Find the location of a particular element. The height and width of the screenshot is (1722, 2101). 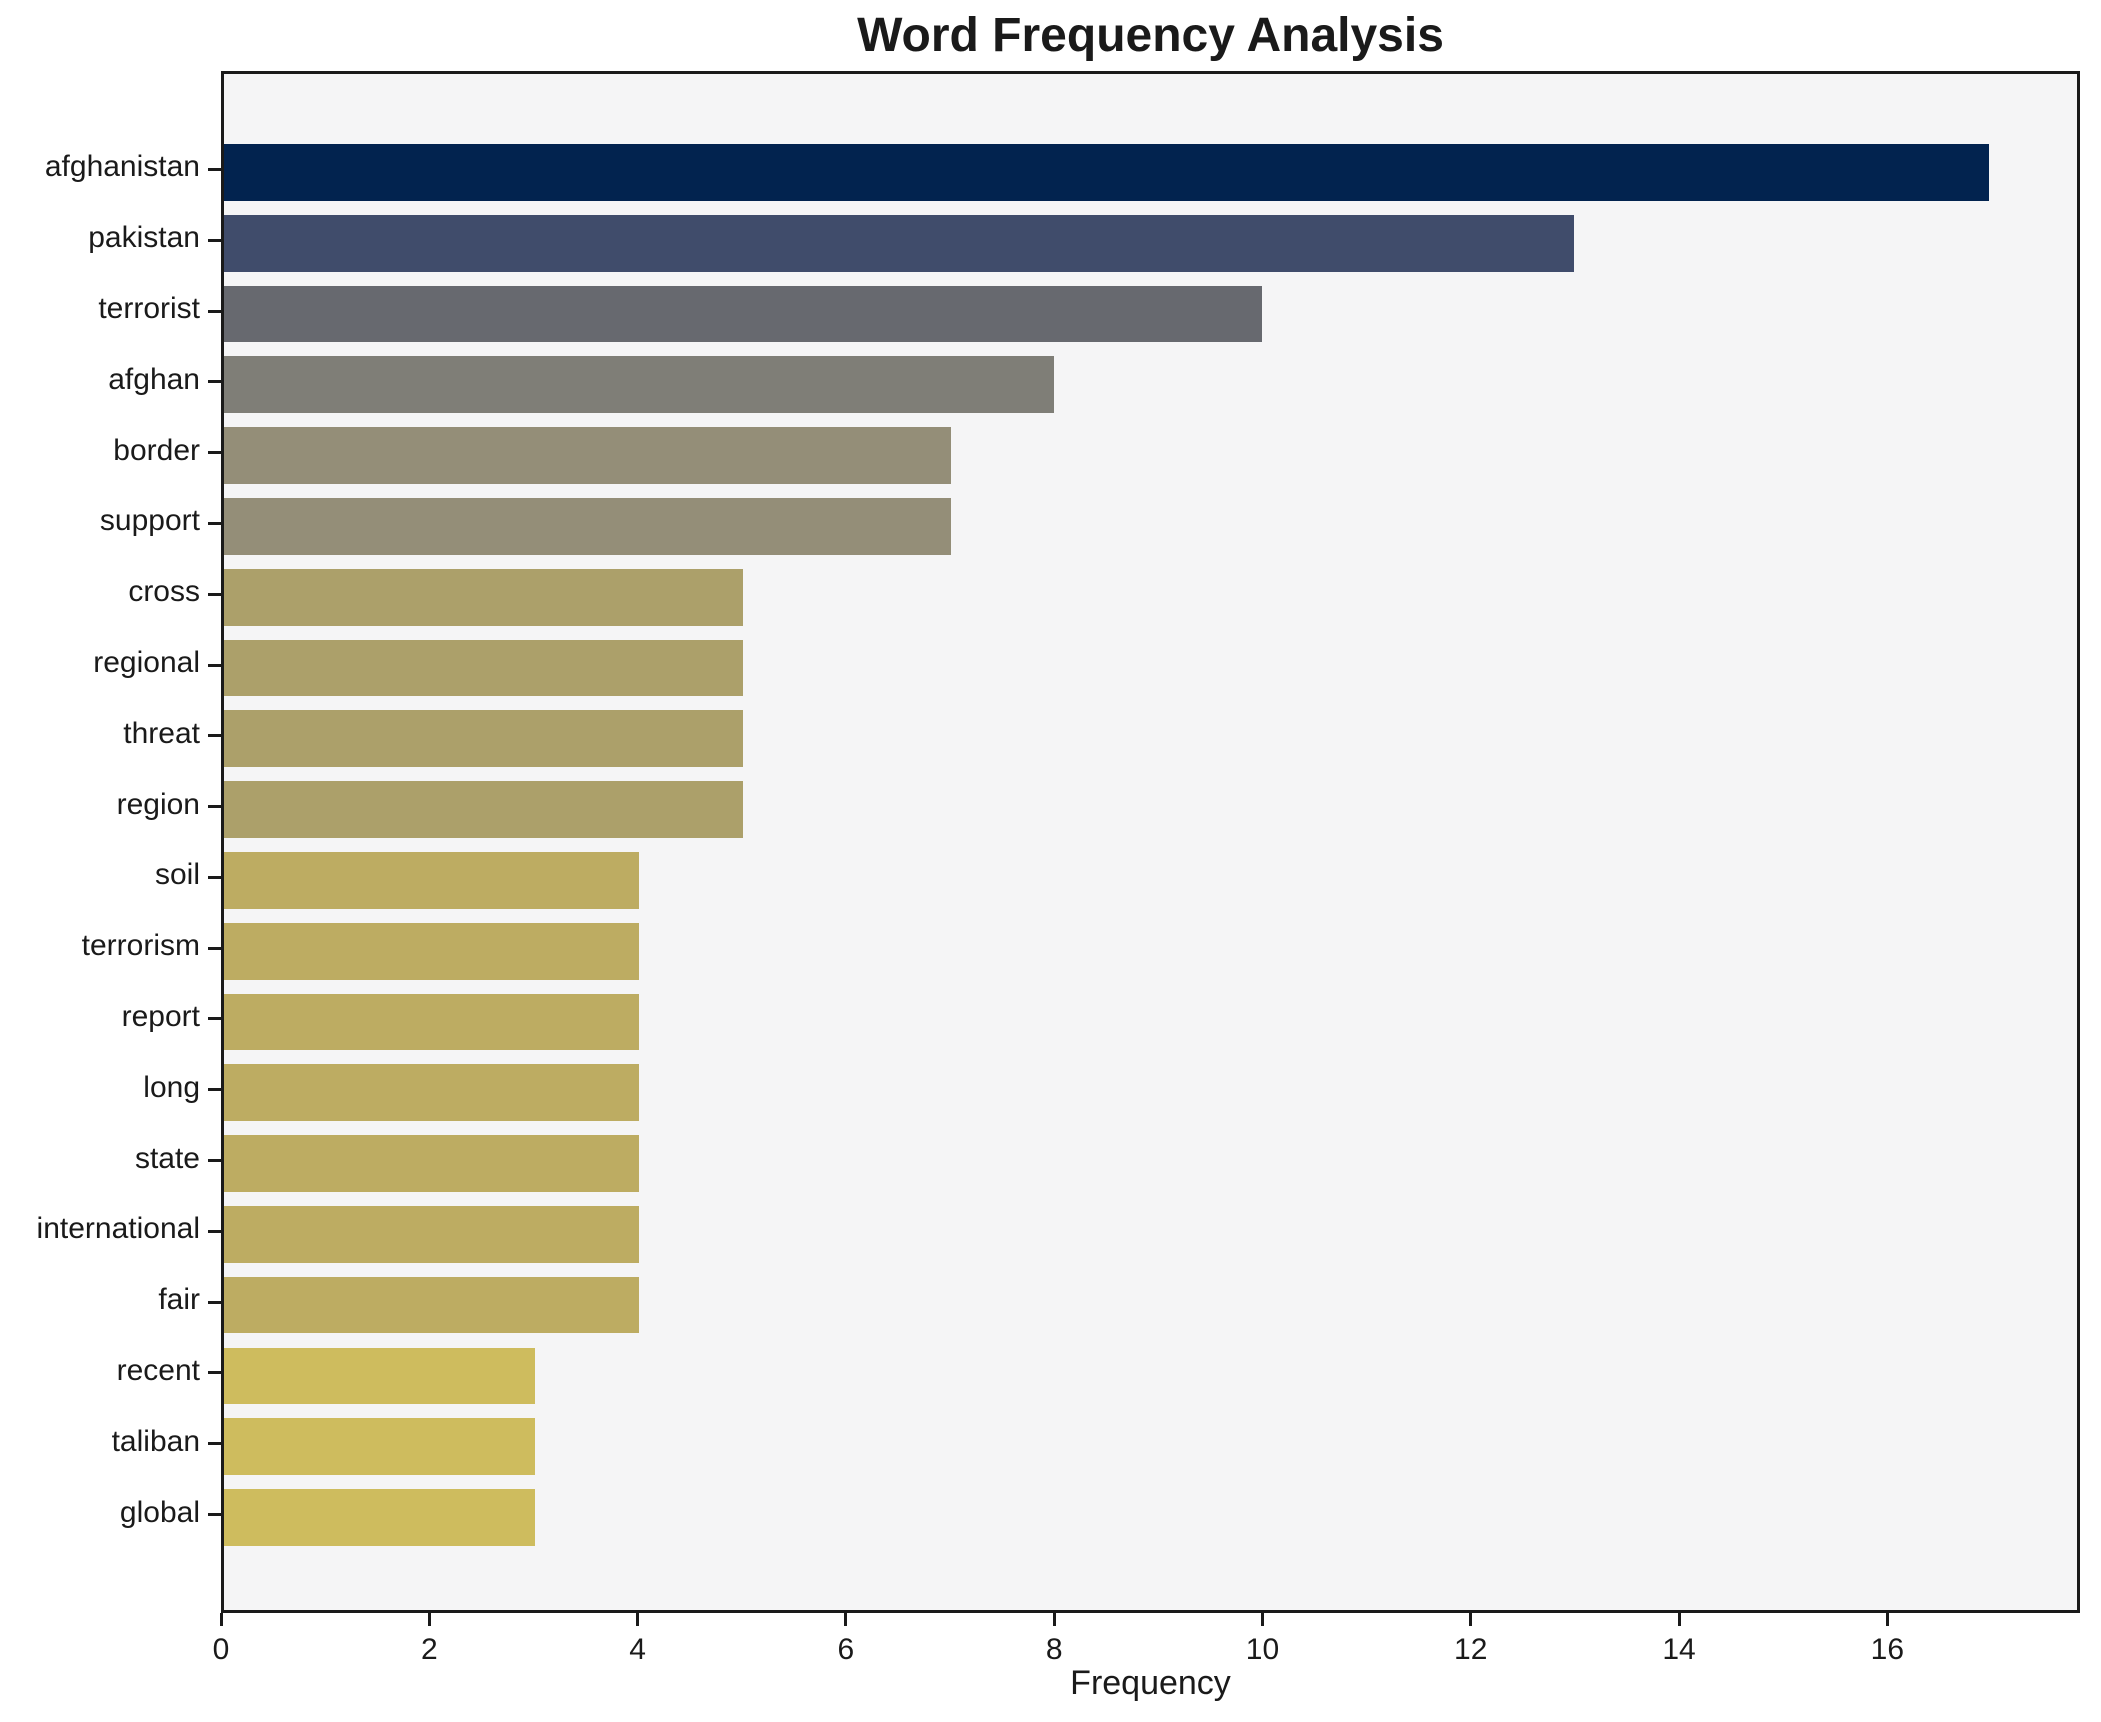

bar-afghanistan is located at coordinates (1106, 172).